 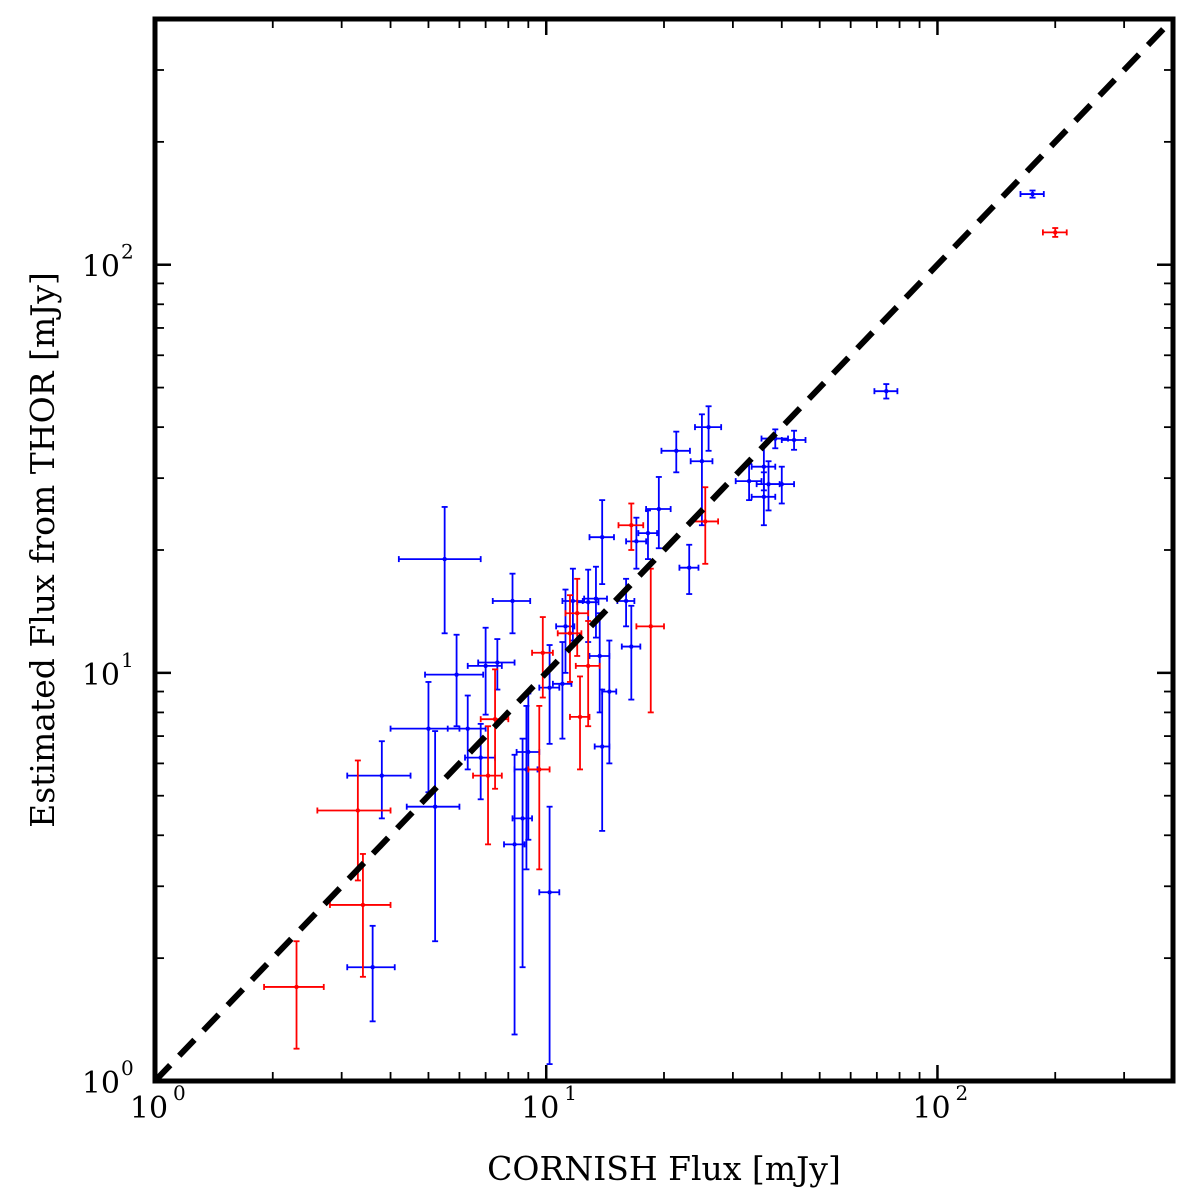 What do you see at coordinates (179, 1093) in the screenshot?
I see `x-tick-exponent: 0` at bounding box center [179, 1093].